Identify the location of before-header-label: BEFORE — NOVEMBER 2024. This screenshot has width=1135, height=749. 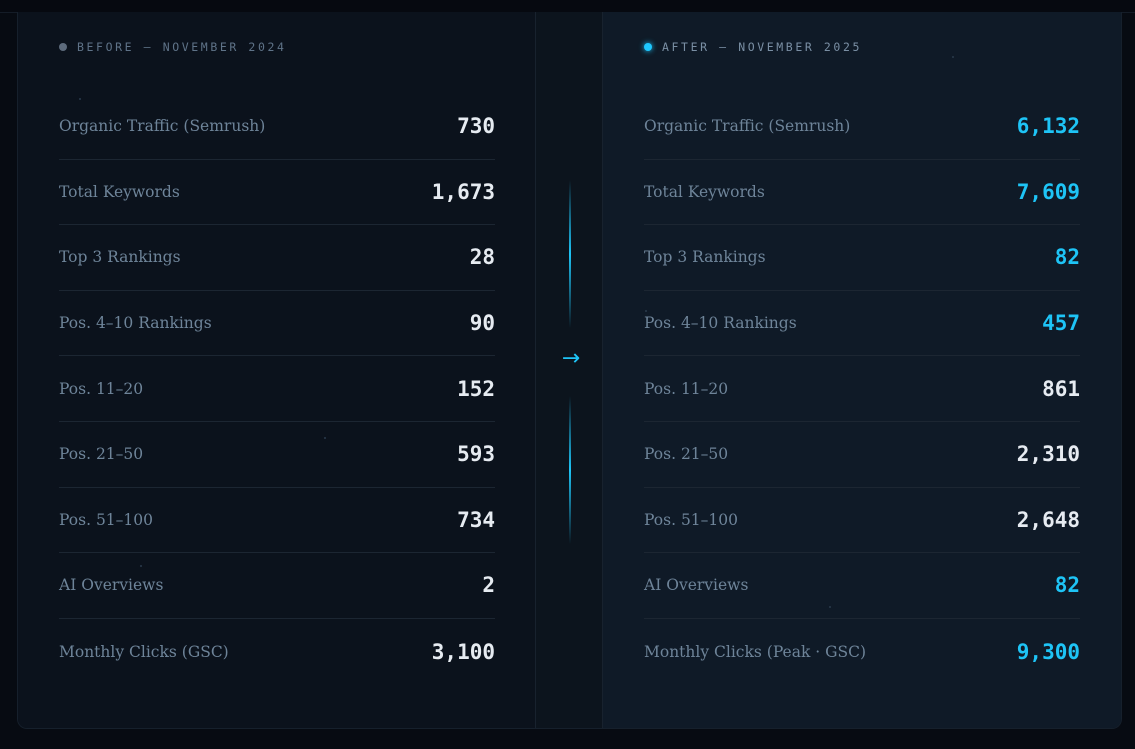
(182, 47).